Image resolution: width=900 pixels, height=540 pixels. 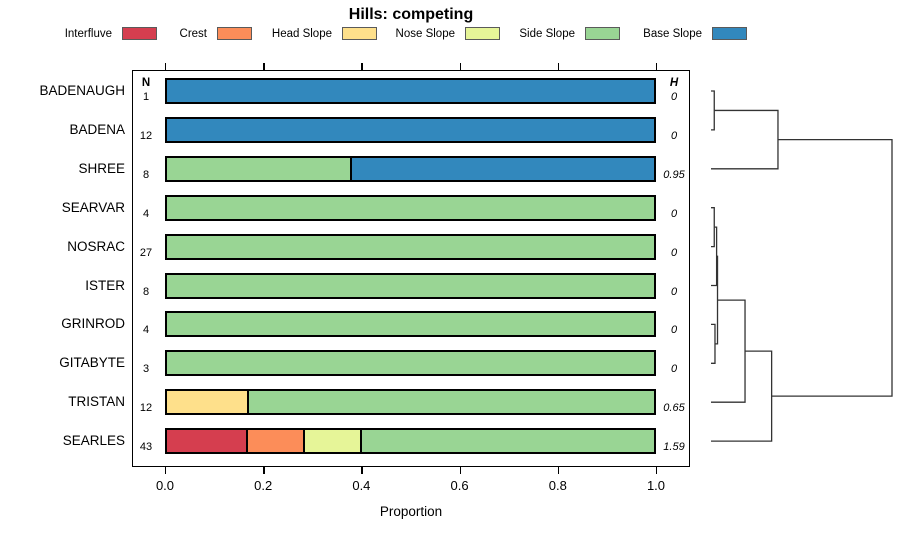 I want to click on row-label: ISTER, so click(x=105, y=285).